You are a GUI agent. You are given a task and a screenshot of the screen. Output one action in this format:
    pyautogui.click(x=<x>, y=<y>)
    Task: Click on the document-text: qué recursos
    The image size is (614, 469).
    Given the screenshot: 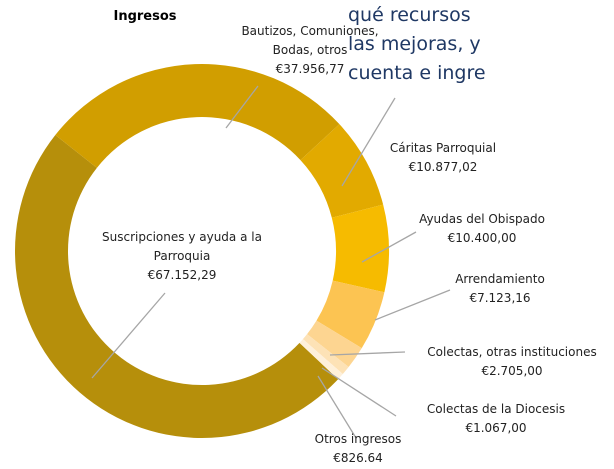 What is the action you would take?
    pyautogui.click(x=409, y=15)
    